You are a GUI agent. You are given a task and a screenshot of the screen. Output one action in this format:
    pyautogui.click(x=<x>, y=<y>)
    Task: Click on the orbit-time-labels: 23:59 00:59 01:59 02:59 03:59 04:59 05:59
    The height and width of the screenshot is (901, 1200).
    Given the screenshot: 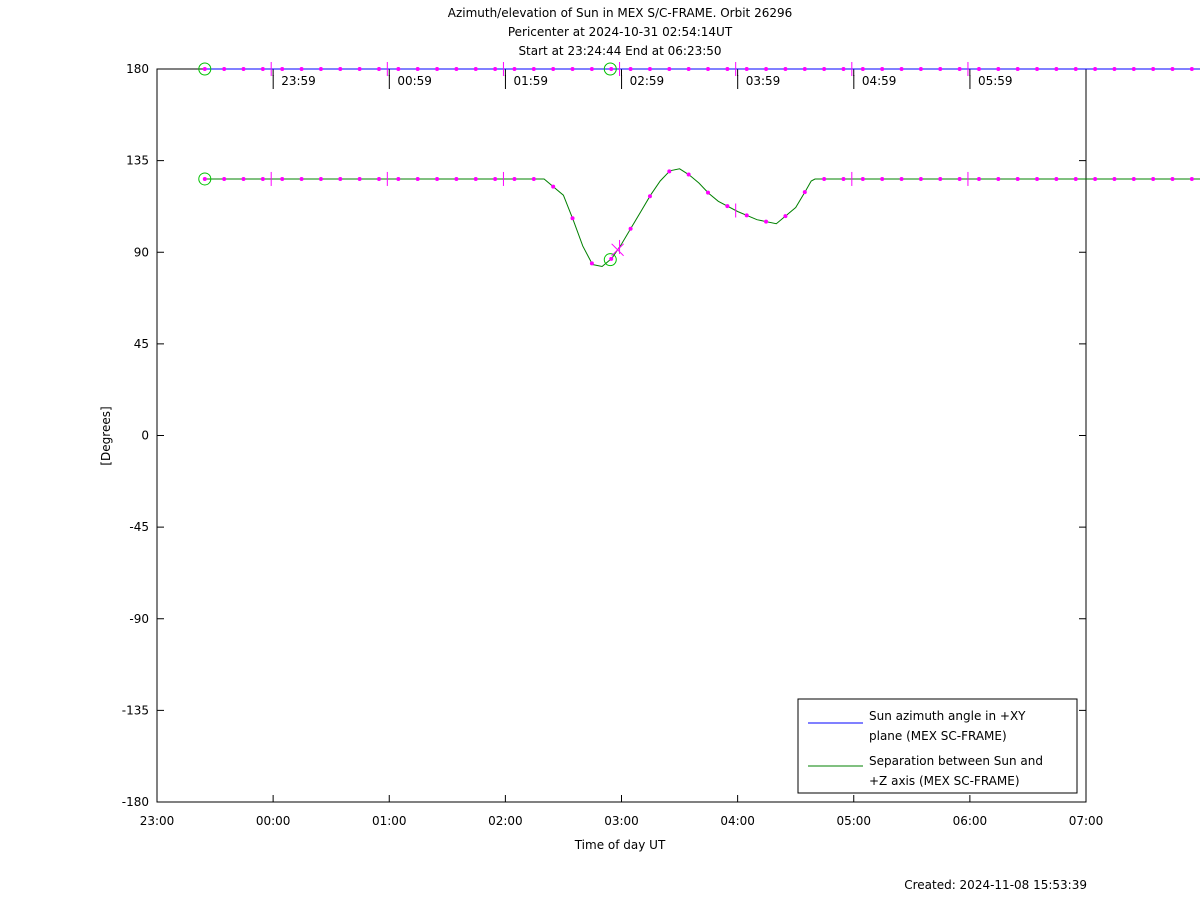 What is the action you would take?
    pyautogui.click(x=642, y=81)
    